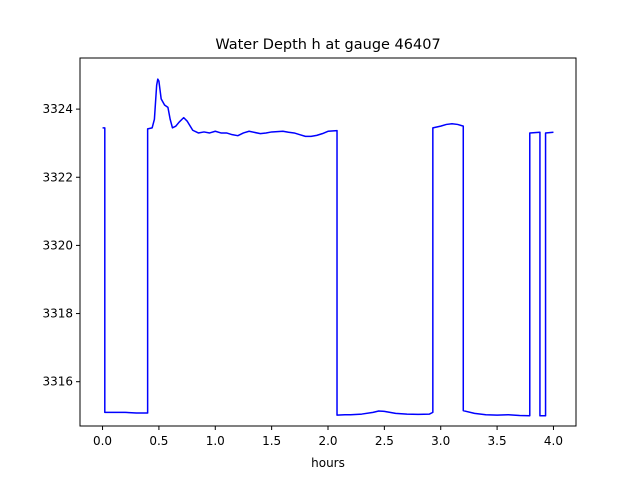  Describe the element at coordinates (440, 441) in the screenshot. I see `x-tick-label: 3.0` at that location.